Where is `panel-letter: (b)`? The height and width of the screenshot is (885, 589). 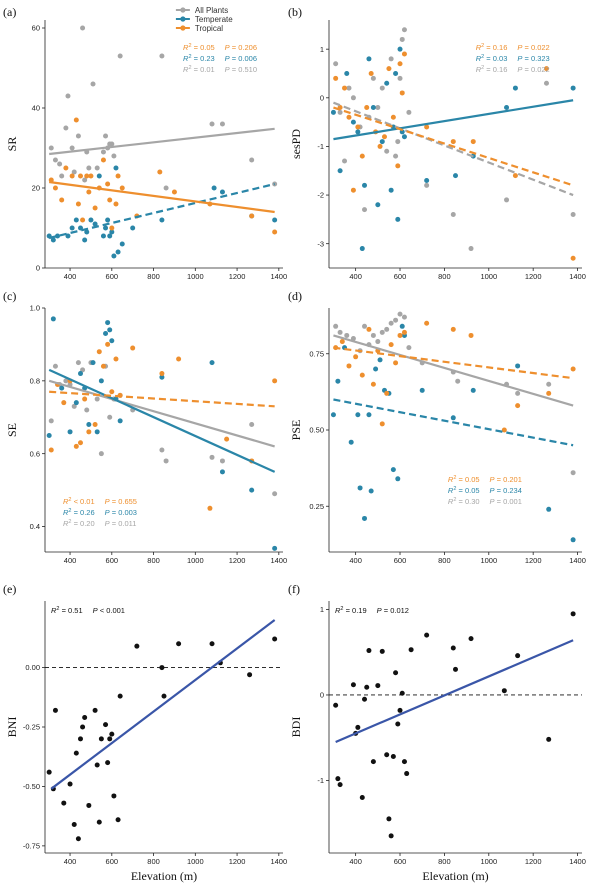 panel-letter: (b) is located at coordinates (295, 12).